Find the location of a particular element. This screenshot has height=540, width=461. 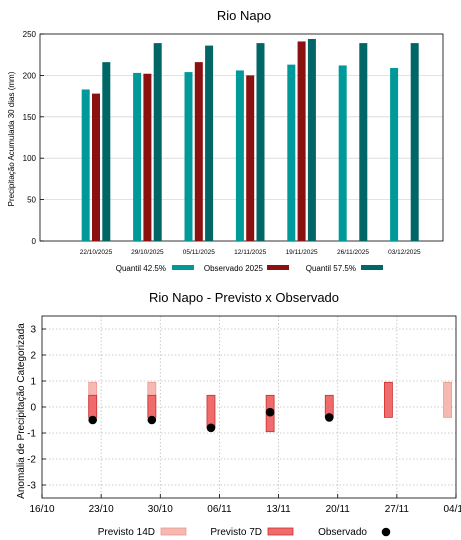

legend-label: Quantil 42.5% is located at coordinates (141, 268).